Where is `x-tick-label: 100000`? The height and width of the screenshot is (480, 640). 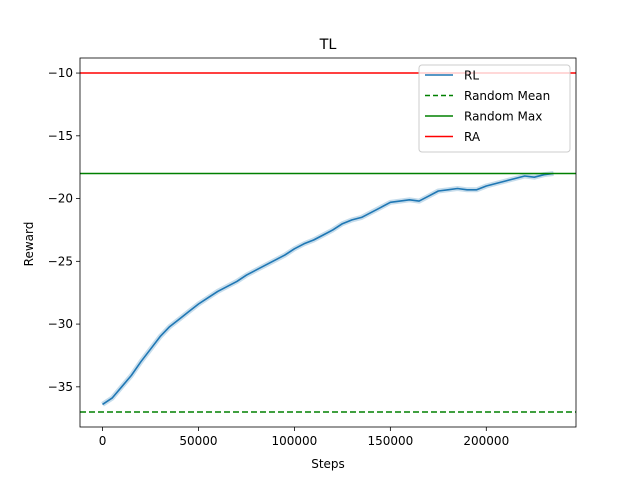 x-tick-label: 100000 is located at coordinates (295, 441).